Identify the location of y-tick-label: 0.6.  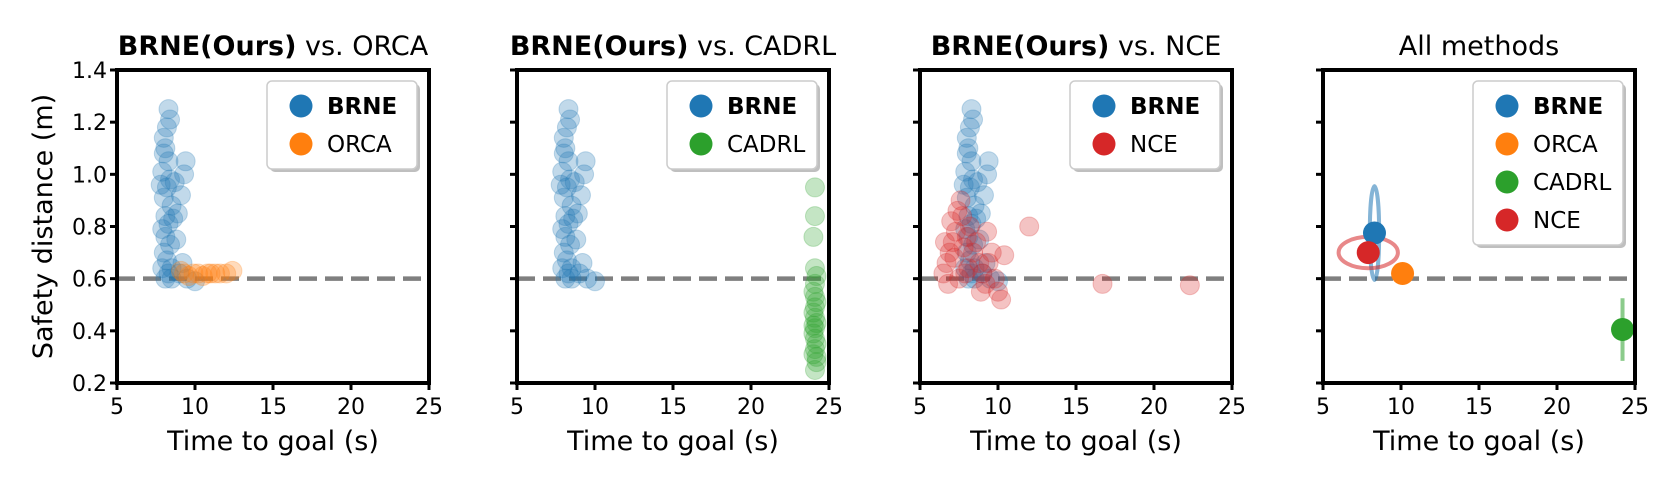
(89, 280).